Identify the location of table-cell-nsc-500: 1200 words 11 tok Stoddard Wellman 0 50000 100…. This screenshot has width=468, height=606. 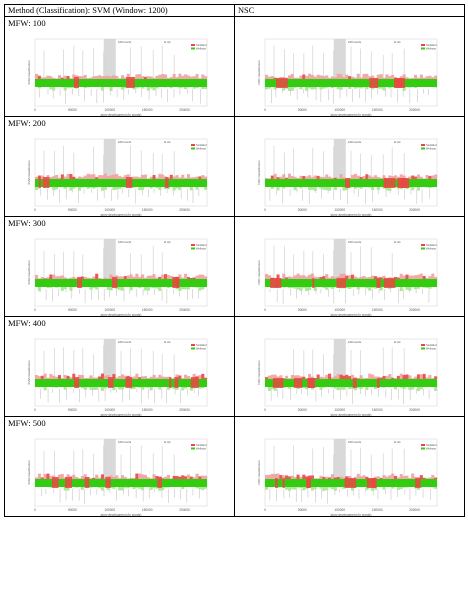
(349, 466).